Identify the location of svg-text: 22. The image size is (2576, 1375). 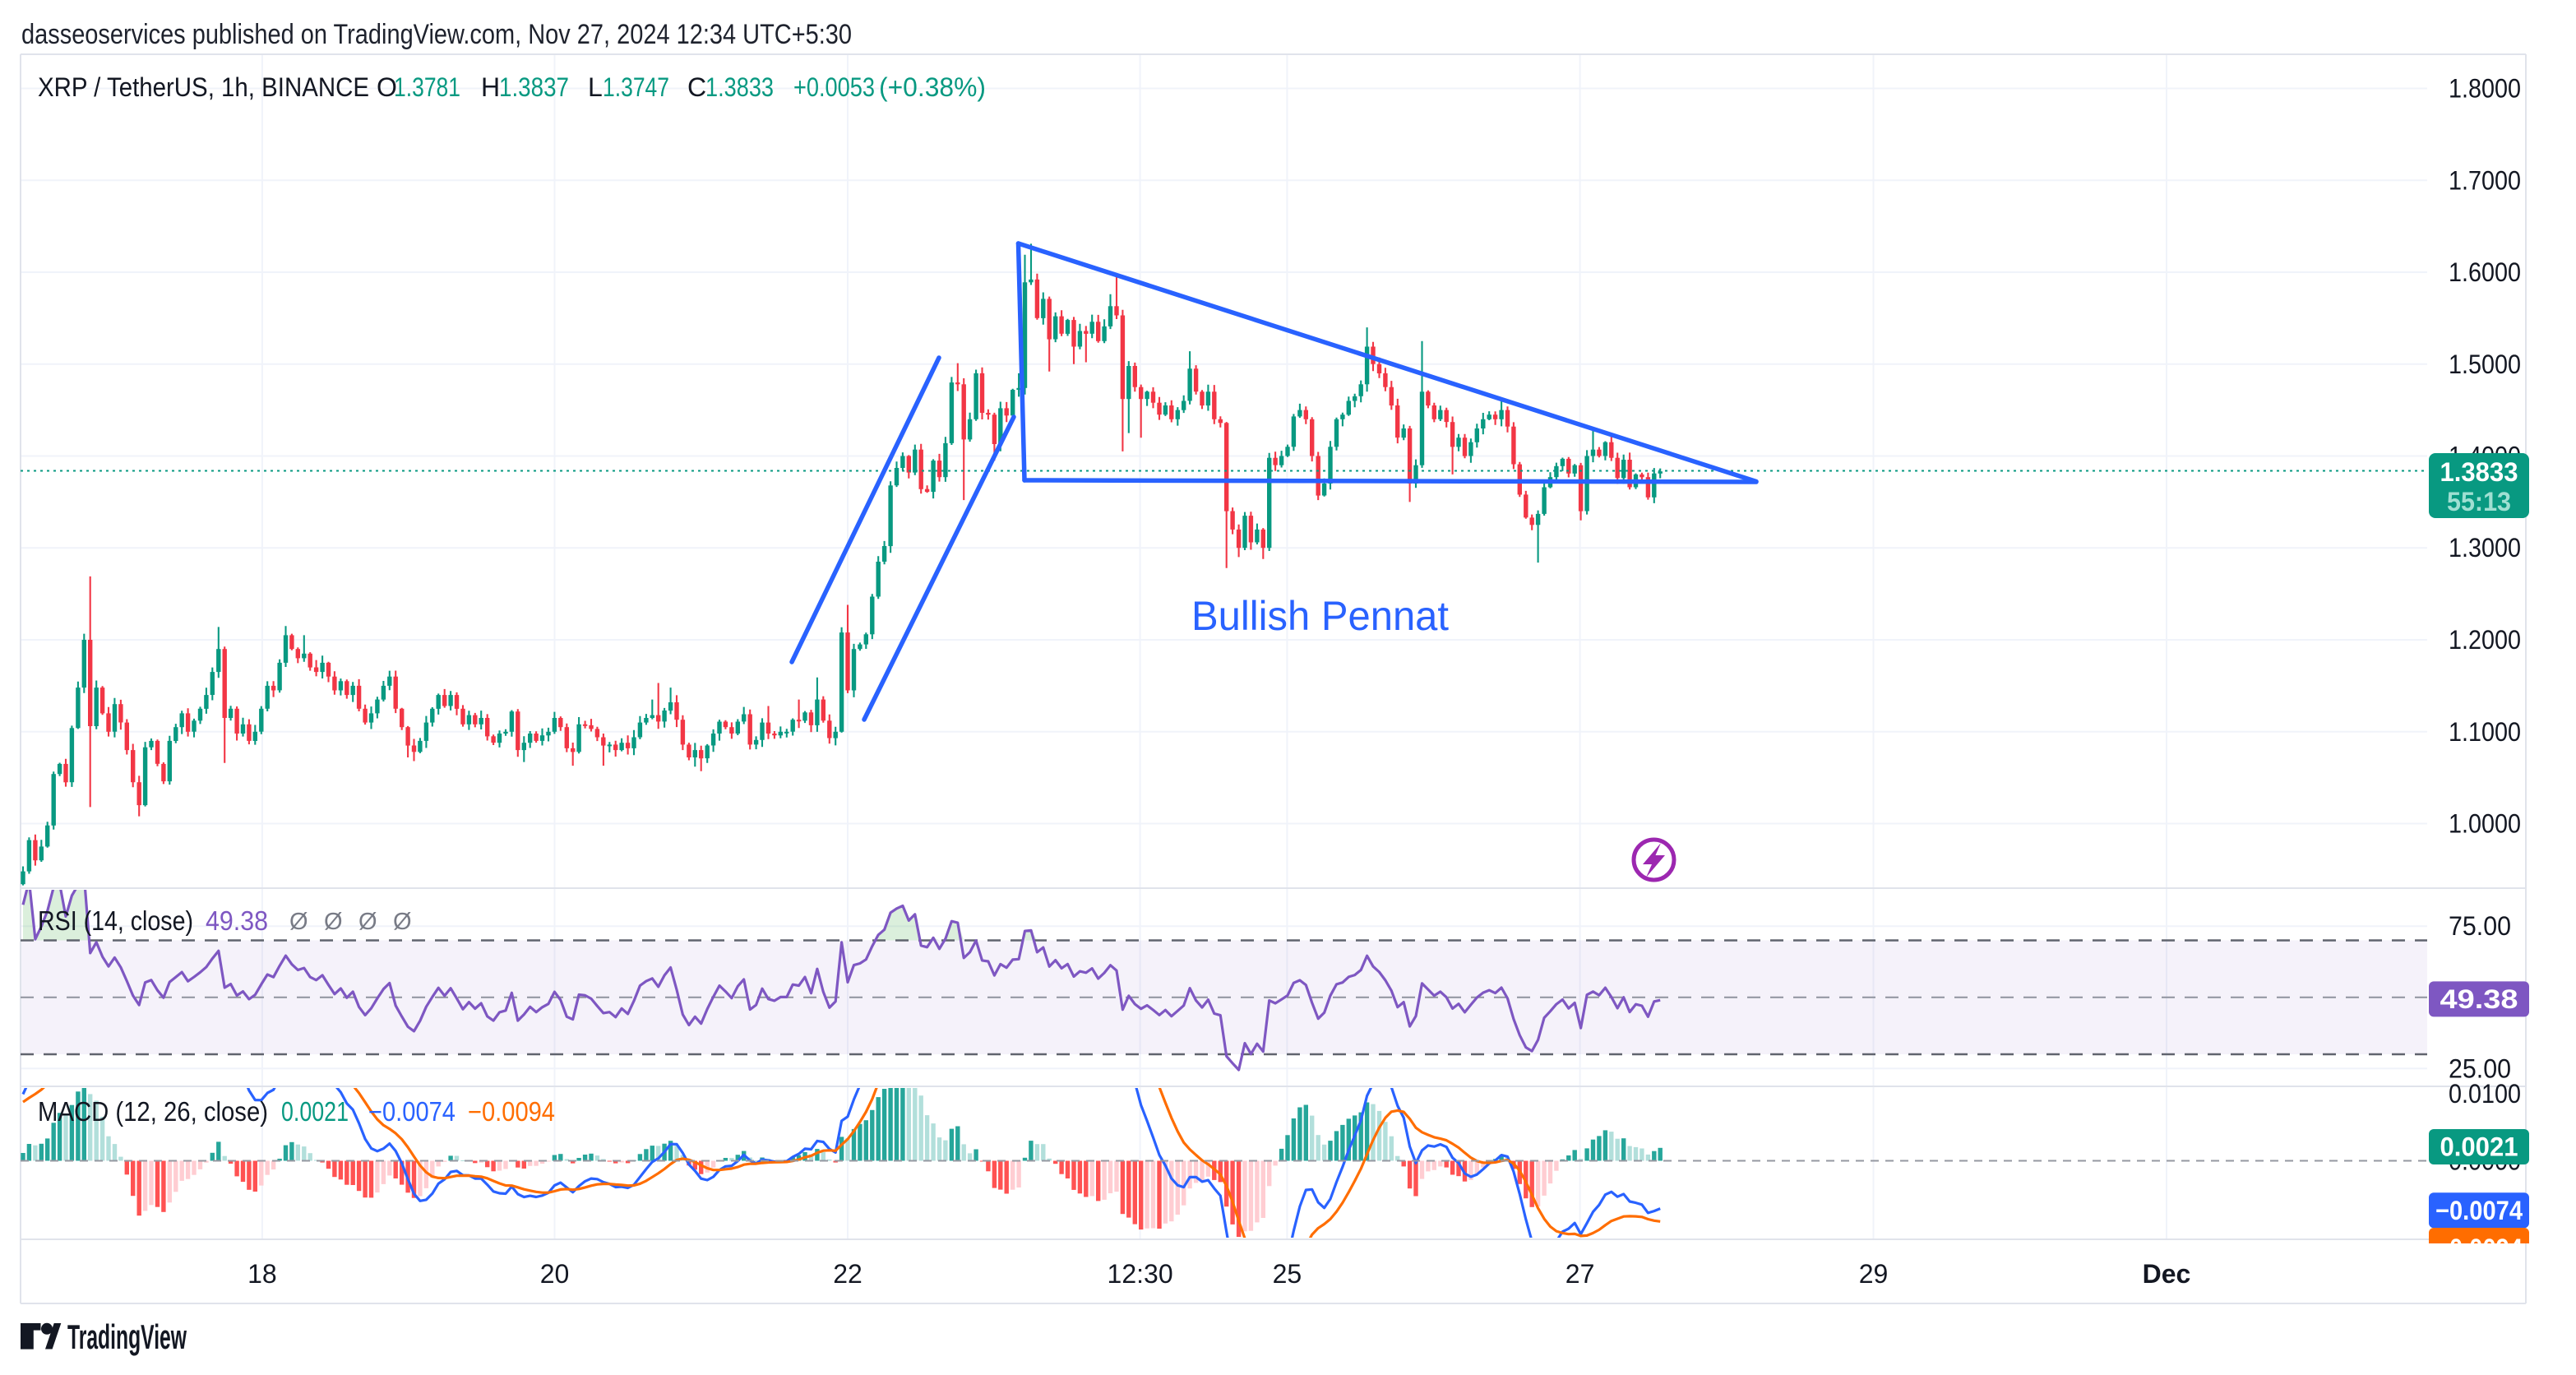
(848, 1274).